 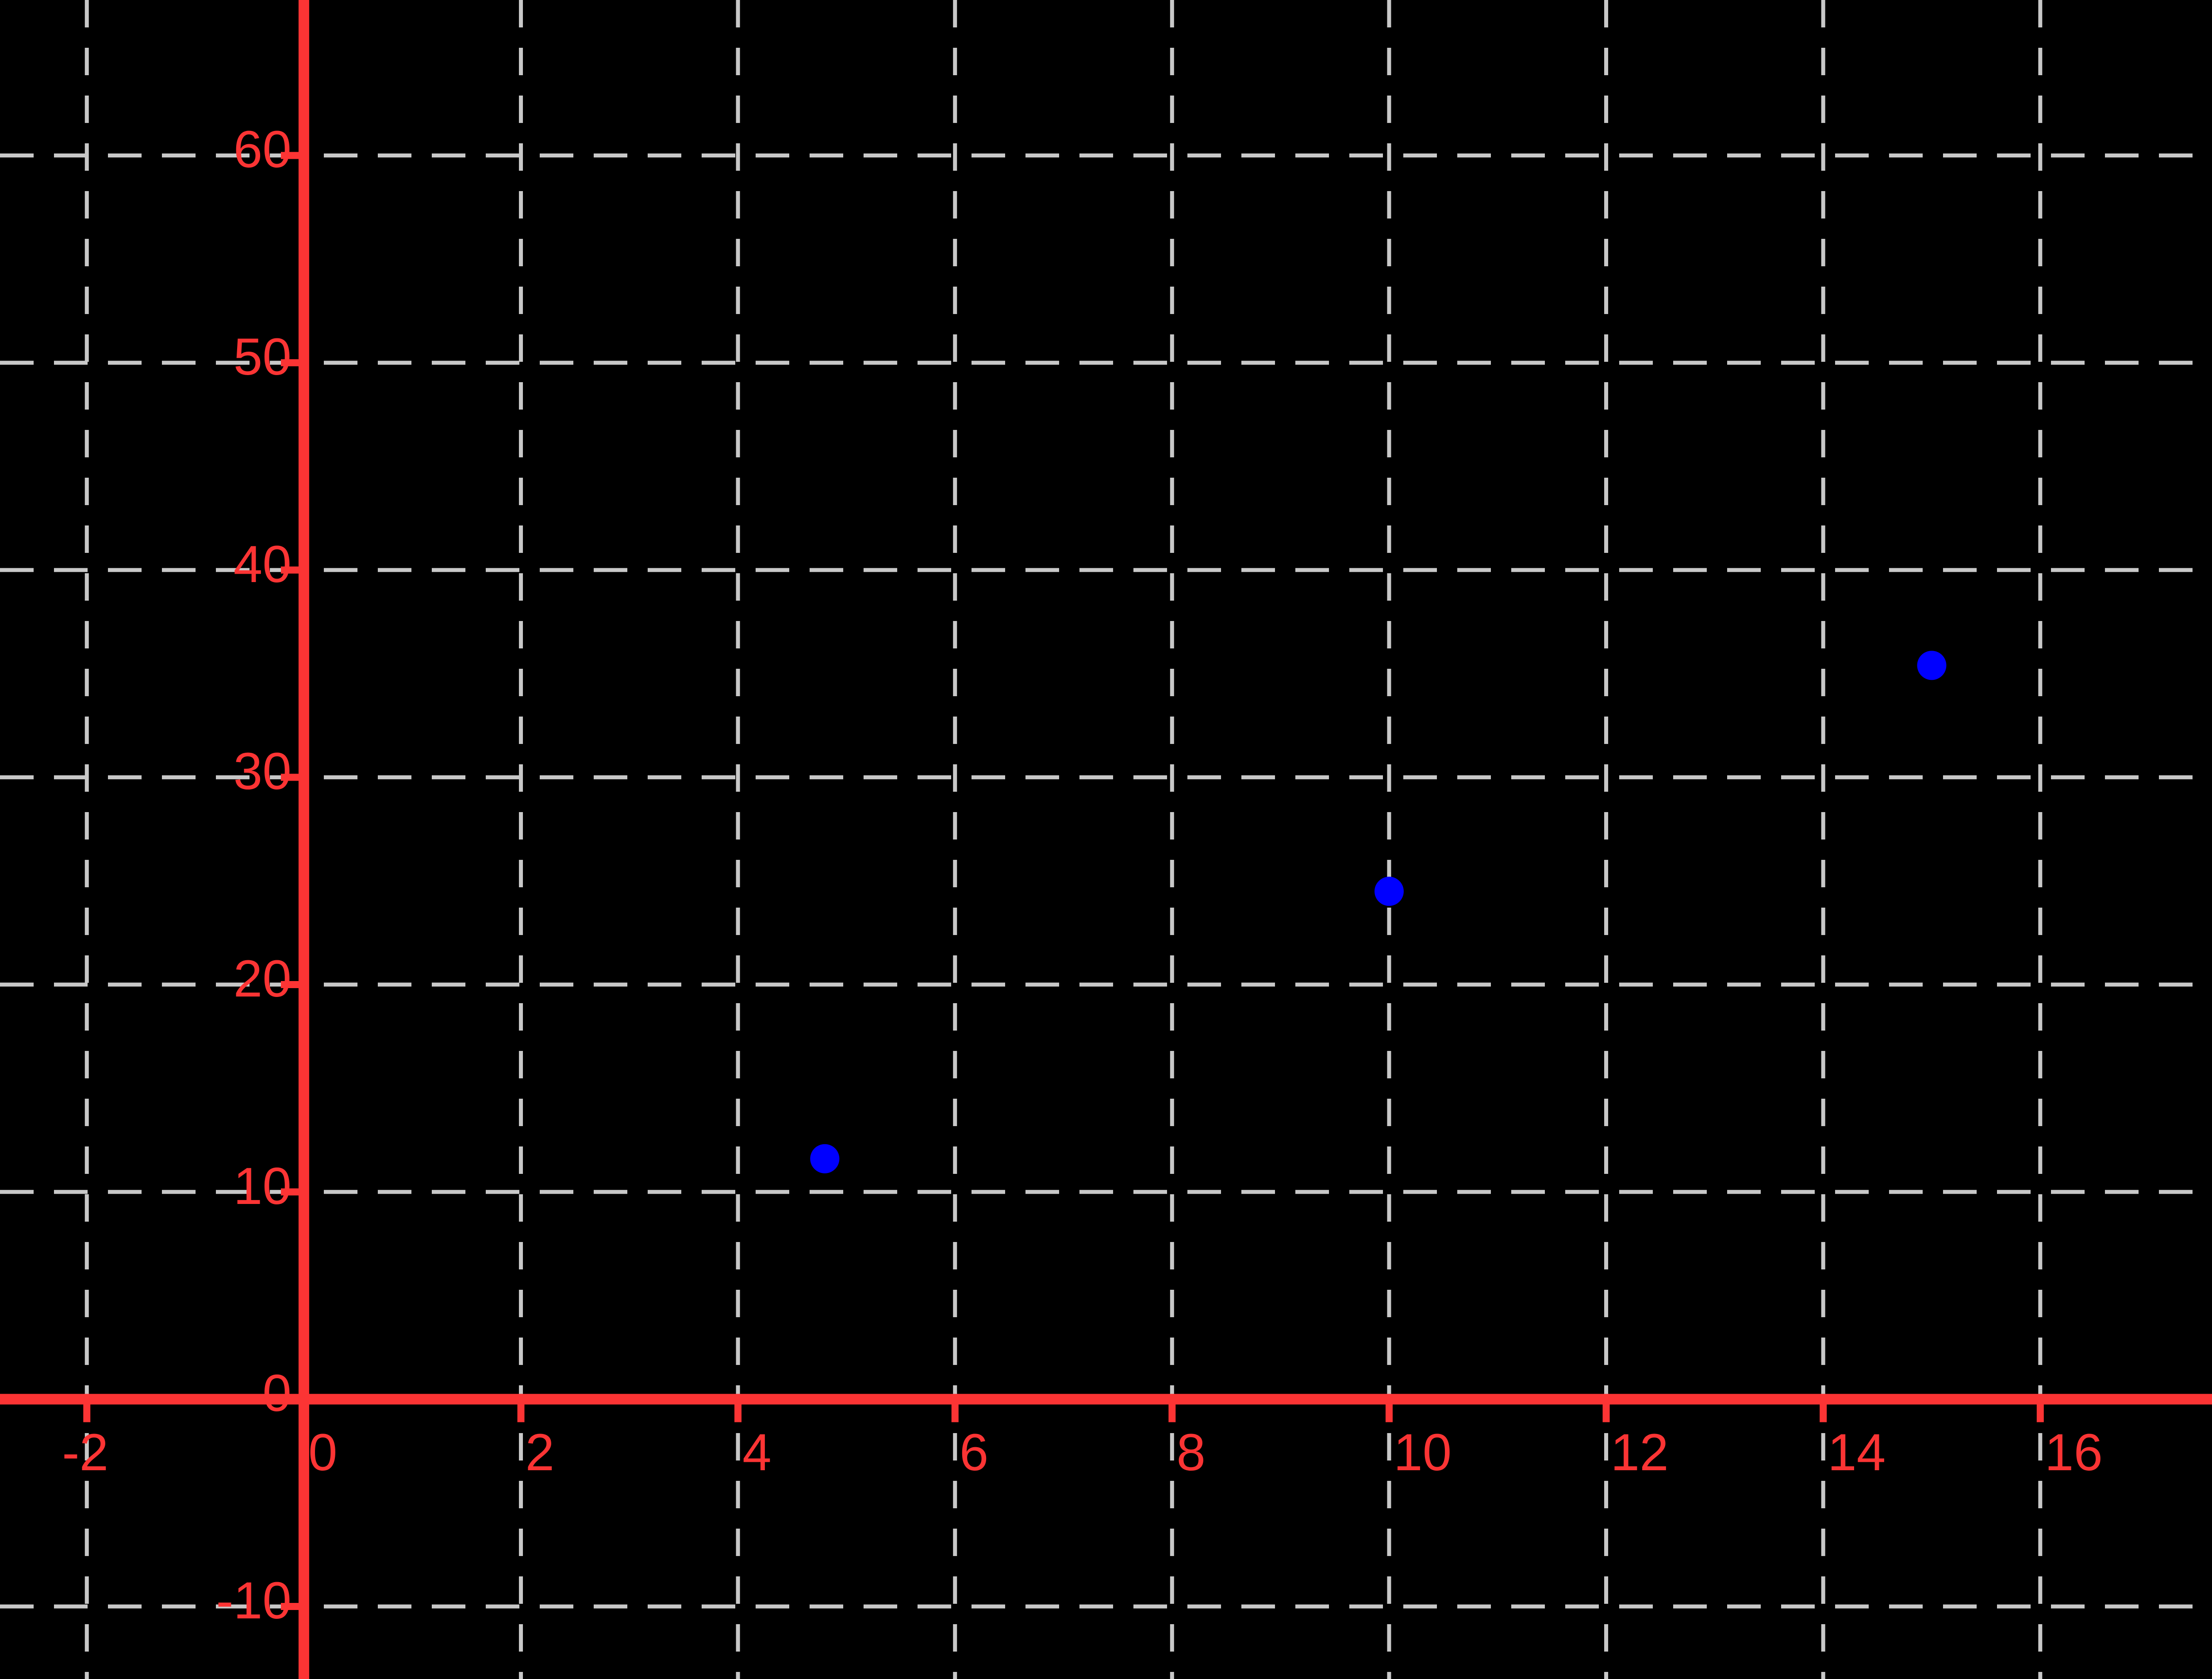 I want to click on y-tick-label: -10, so click(x=254, y=1600).